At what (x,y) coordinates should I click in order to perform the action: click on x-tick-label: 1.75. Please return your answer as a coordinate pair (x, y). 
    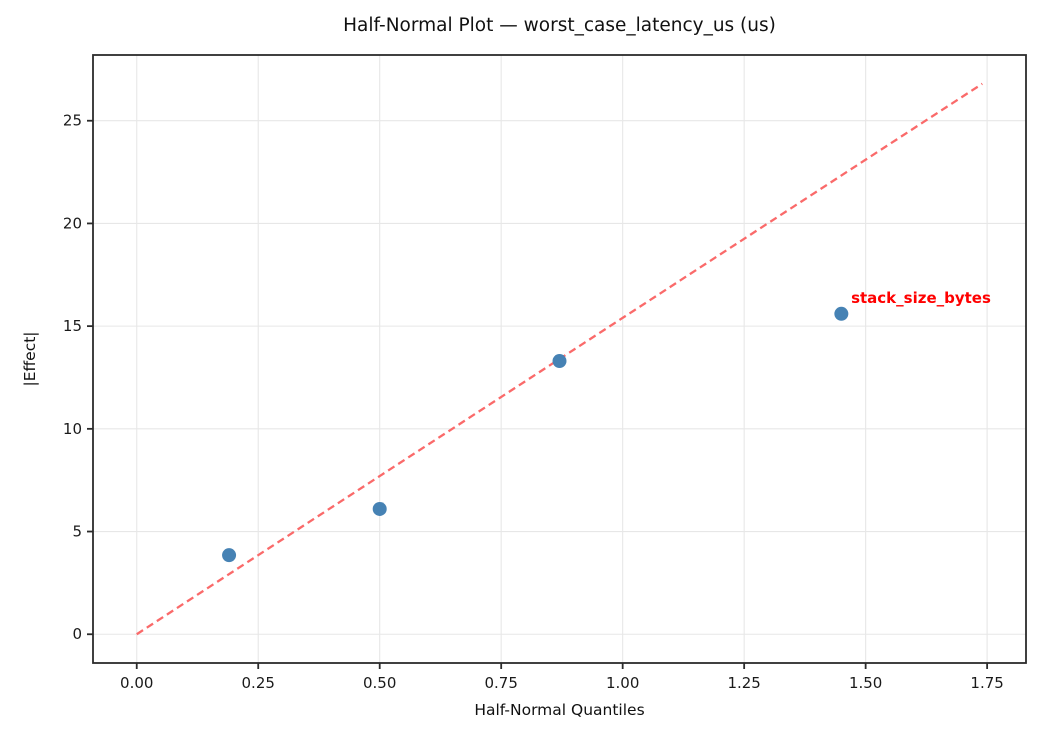
    Looking at the image, I should click on (986, 683).